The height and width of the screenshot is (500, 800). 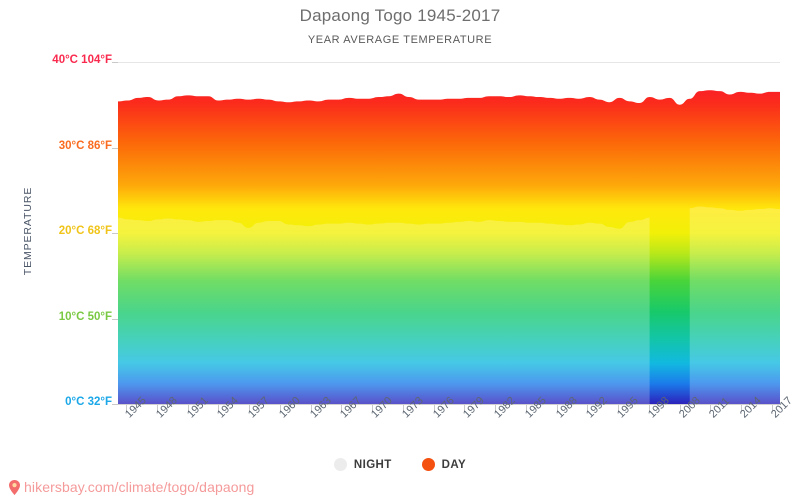 I want to click on chart-legend: NIGHT DAY, so click(x=400, y=464).